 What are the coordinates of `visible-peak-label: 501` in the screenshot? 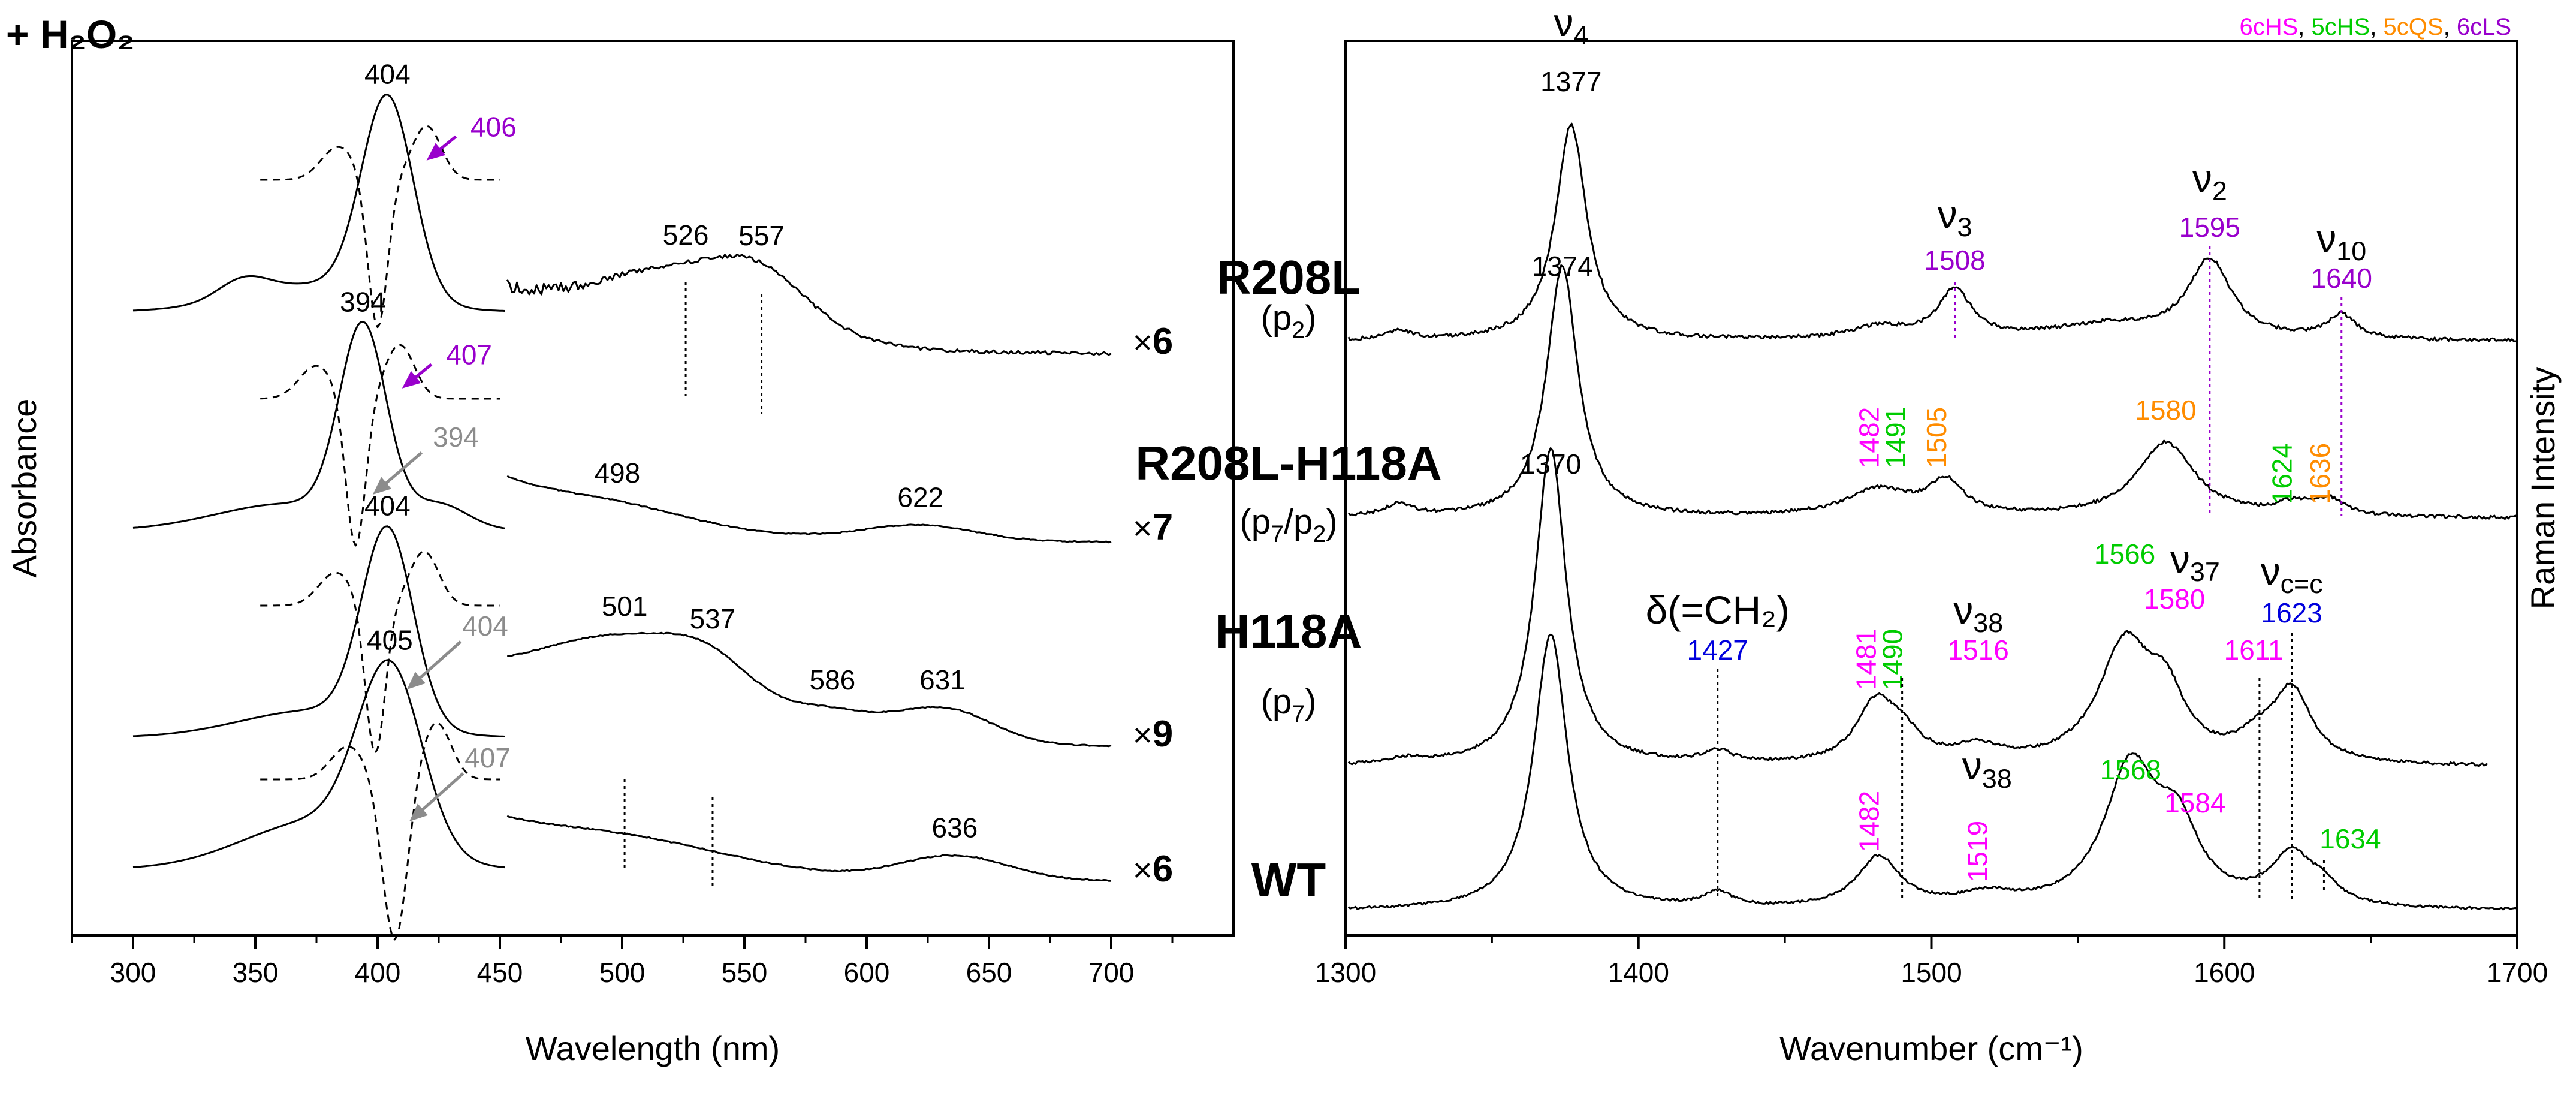 It's located at (625, 606).